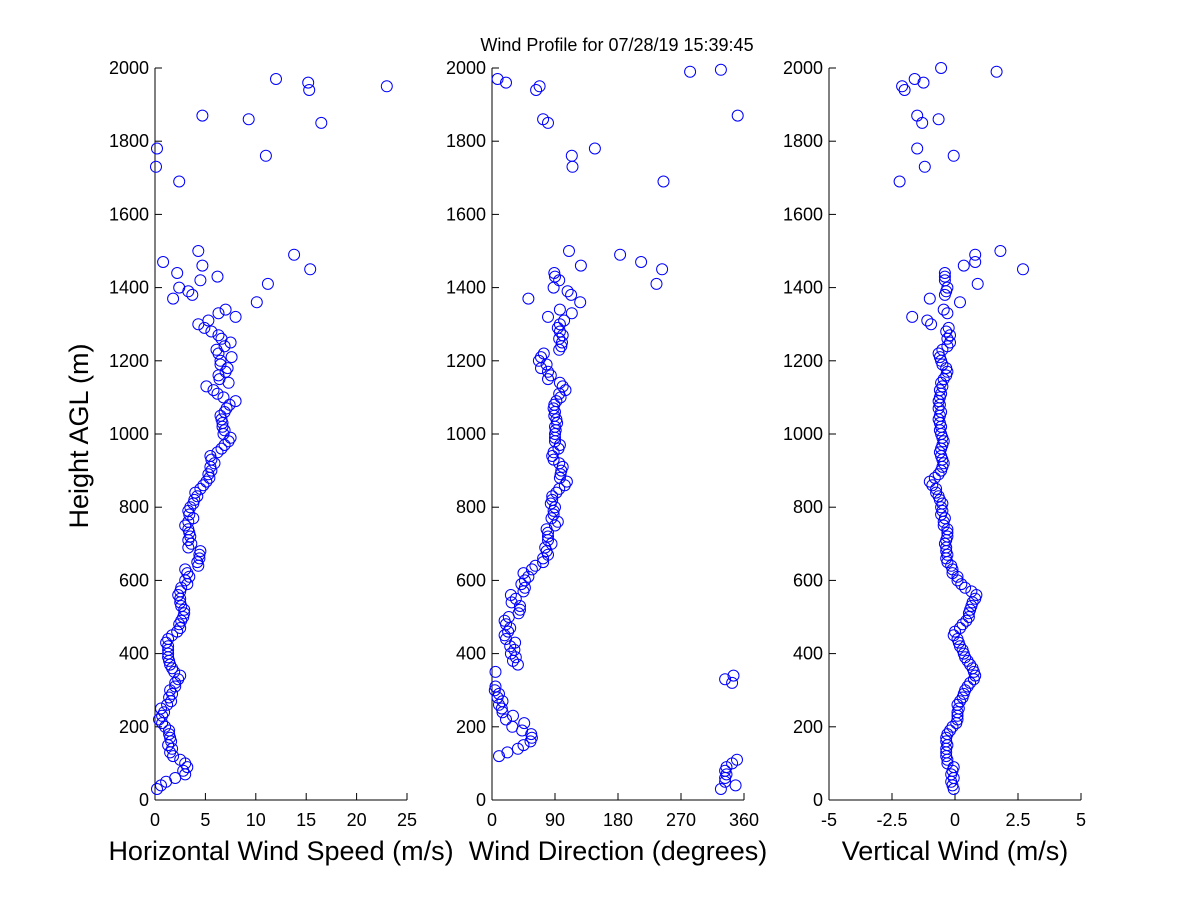 This screenshot has height=900, width=1200. What do you see at coordinates (492, 820) in the screenshot?
I see `direction-x-tick-label: 0` at bounding box center [492, 820].